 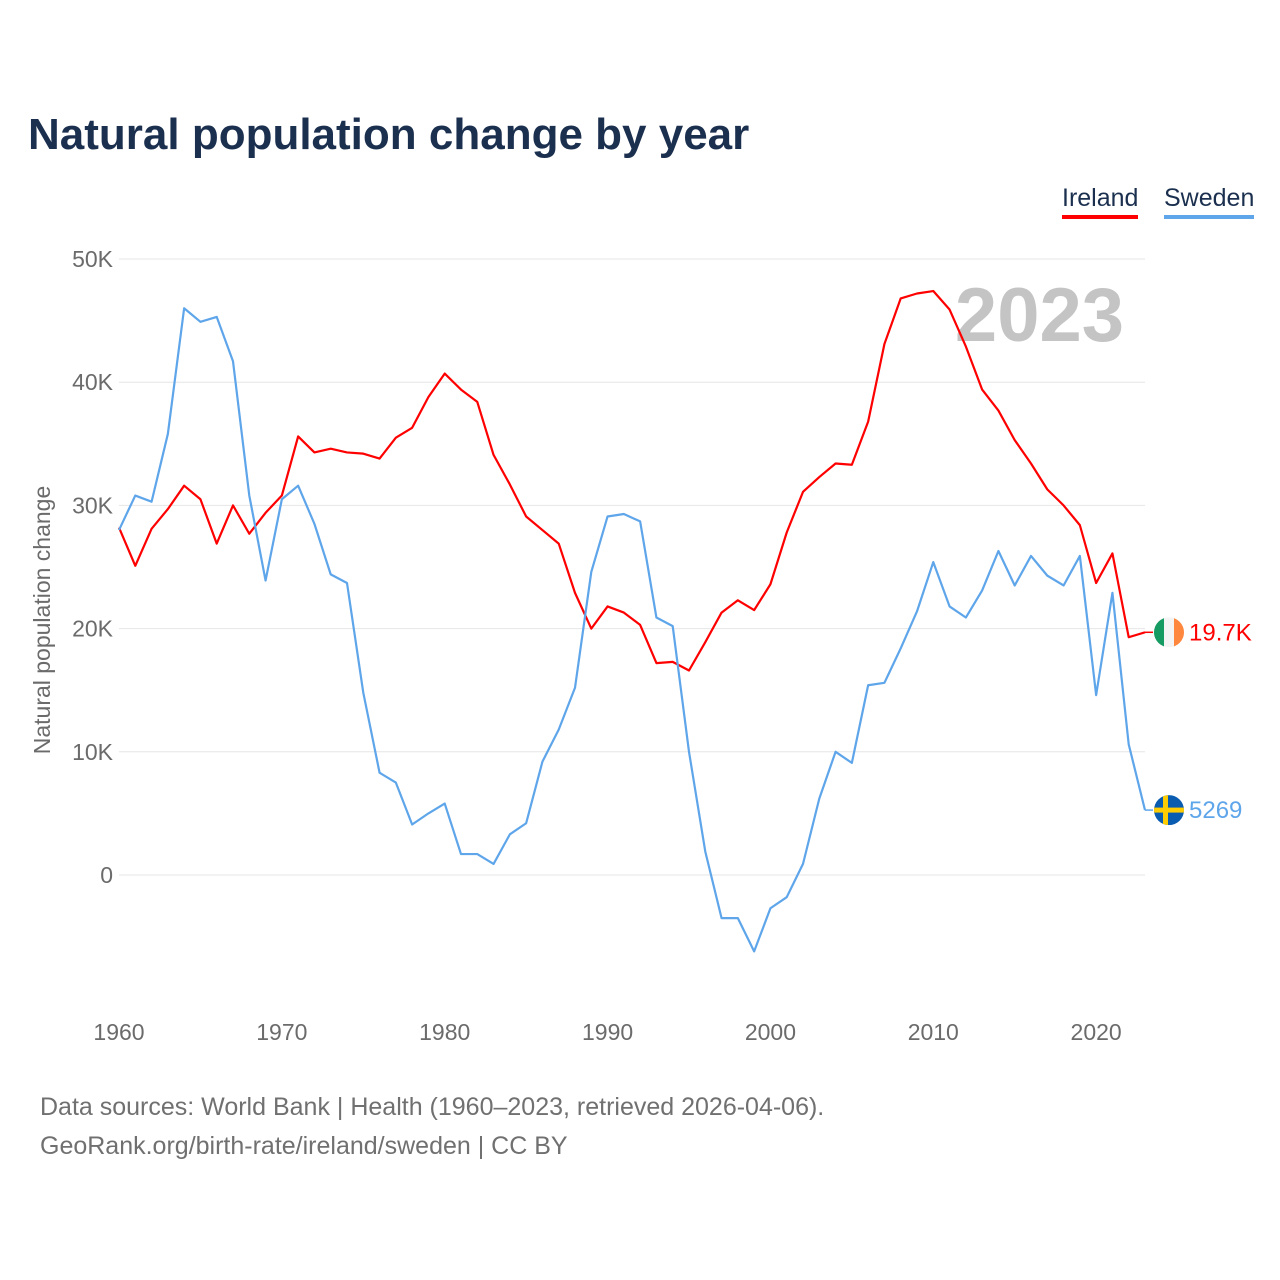 What do you see at coordinates (389, 134) in the screenshot?
I see `chart-title: Natural population change by year` at bounding box center [389, 134].